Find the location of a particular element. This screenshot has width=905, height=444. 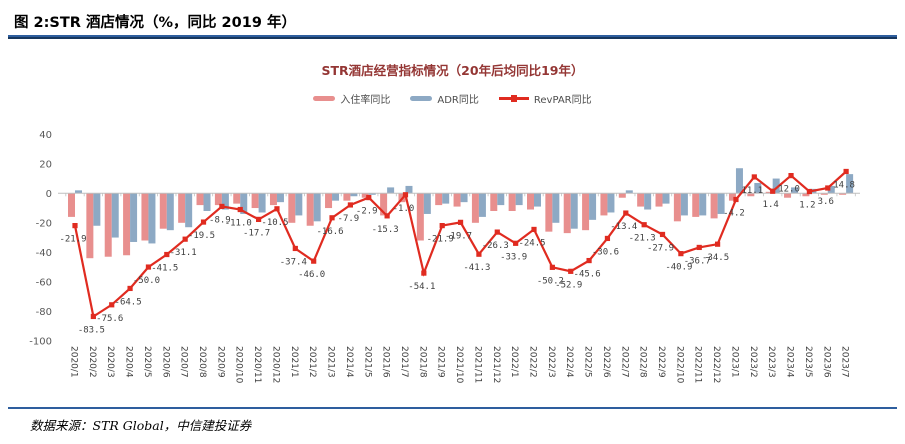

revpar-data-label: 11.1 is located at coordinates (752, 191).